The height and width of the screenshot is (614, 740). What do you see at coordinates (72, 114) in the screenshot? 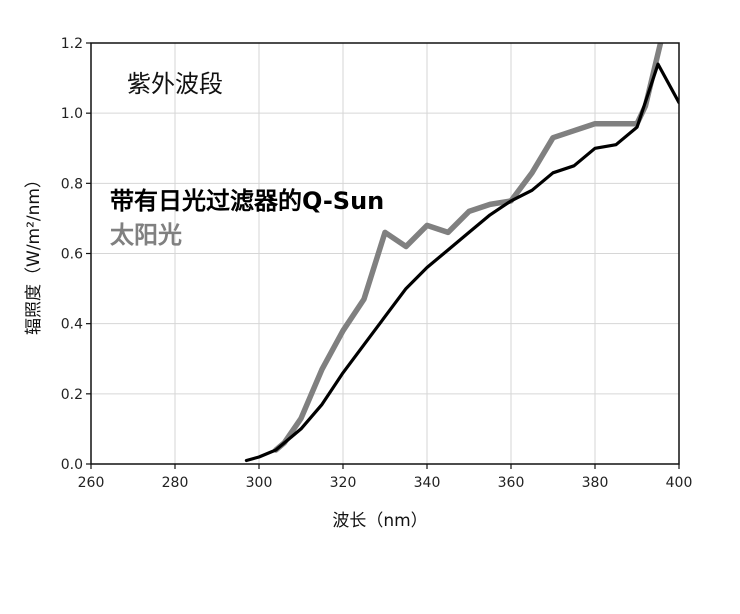
I see `y-tick-label: 1.0` at bounding box center [72, 114].